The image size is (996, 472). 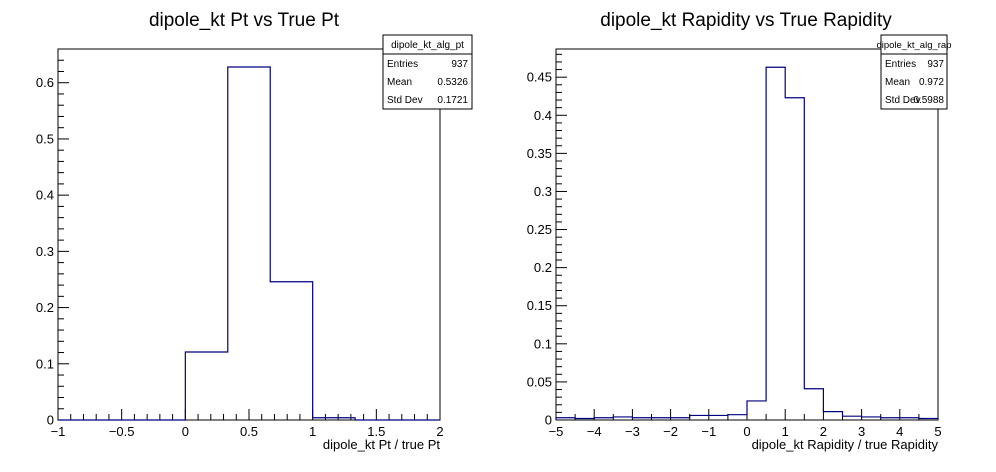 I want to click on stats-mean-value: 0.5326, so click(x=452, y=82).